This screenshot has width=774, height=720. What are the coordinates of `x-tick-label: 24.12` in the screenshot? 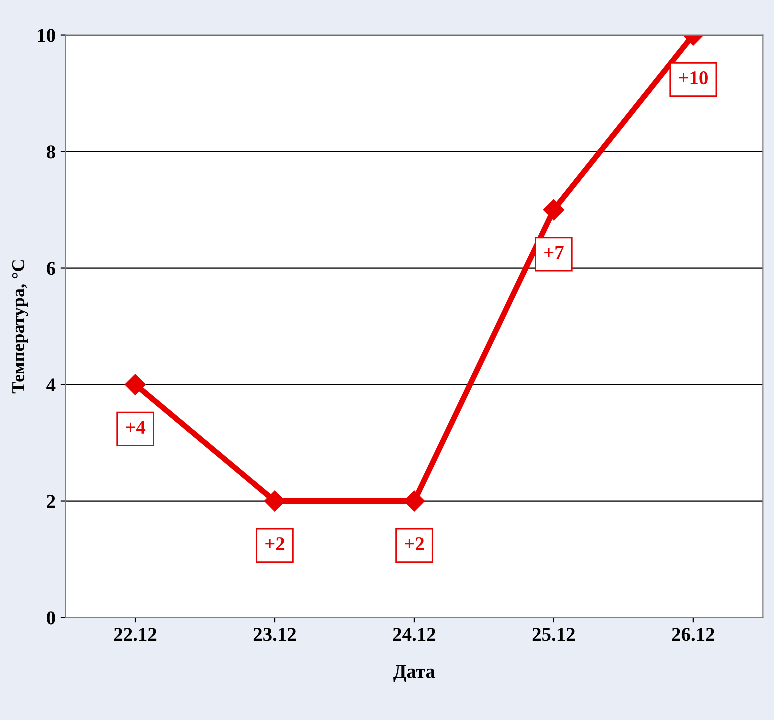 It's located at (414, 635).